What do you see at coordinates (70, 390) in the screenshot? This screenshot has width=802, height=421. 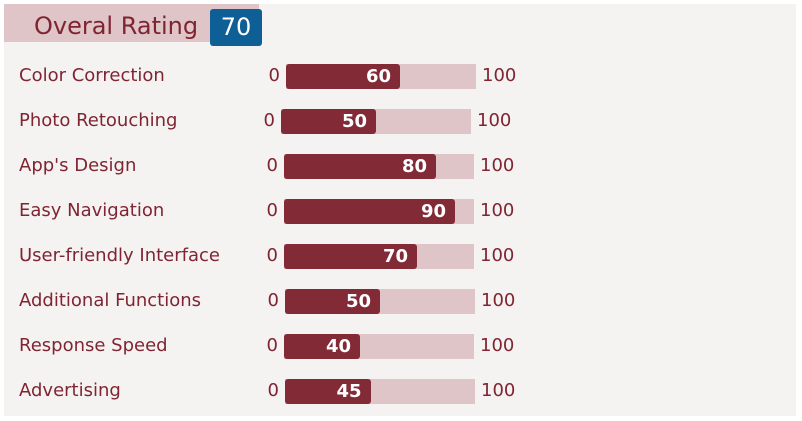 I see `rating-label: Advertising` at bounding box center [70, 390].